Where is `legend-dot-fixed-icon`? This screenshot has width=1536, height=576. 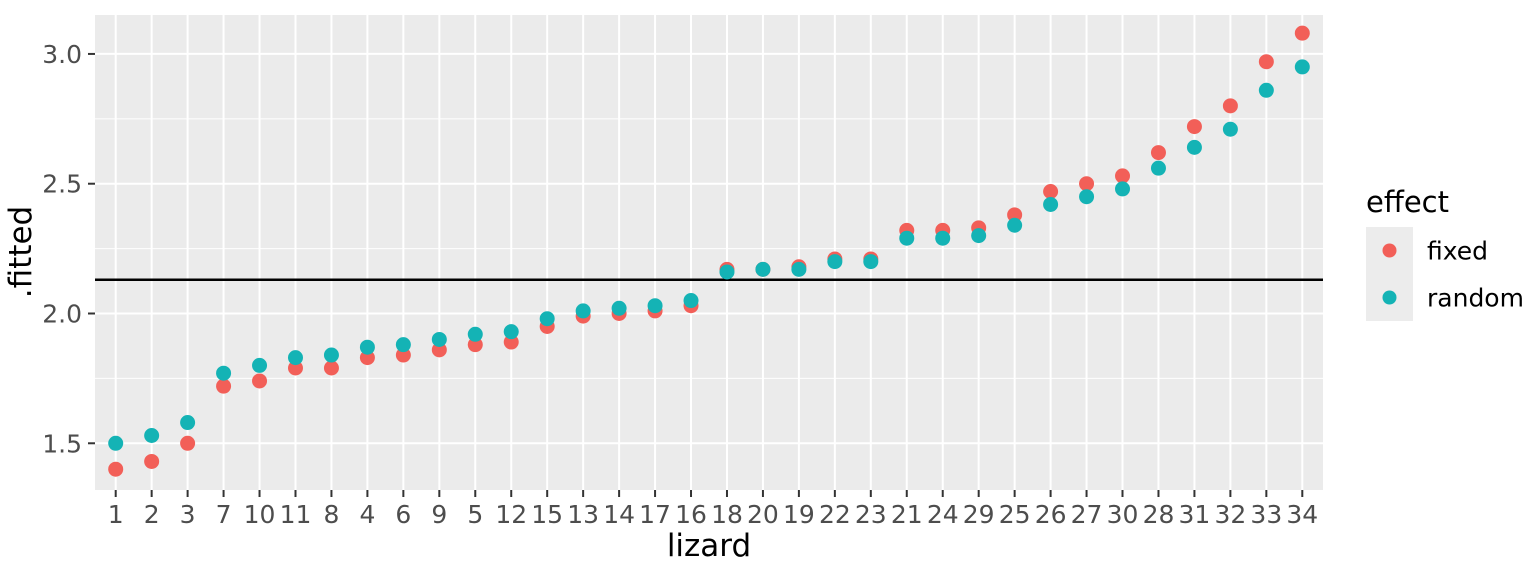 legend-dot-fixed-icon is located at coordinates (1389, 250).